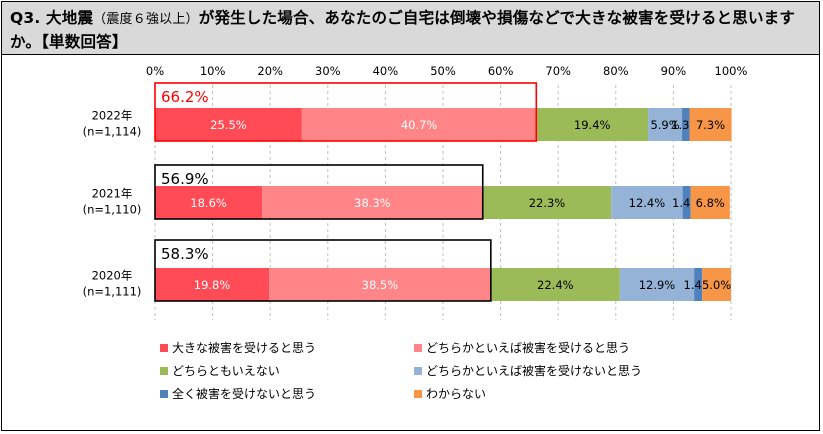  I want to click on category-n-label: (n=1,114), so click(112, 132).